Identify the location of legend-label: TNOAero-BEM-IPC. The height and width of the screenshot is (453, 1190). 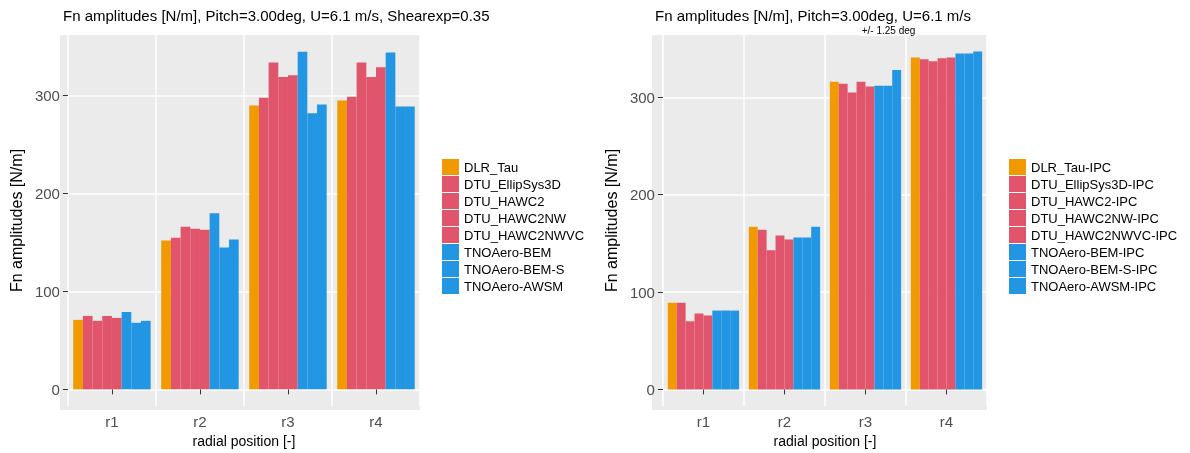
(1088, 252).